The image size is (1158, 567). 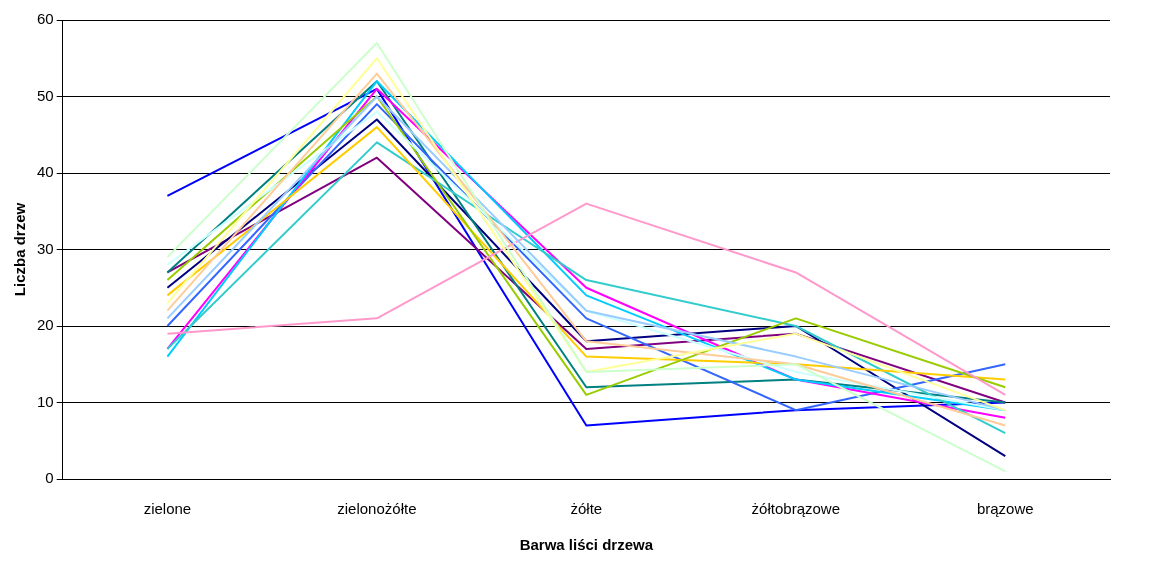 I want to click on x-tick-label: zielonożółte, so click(x=377, y=509).